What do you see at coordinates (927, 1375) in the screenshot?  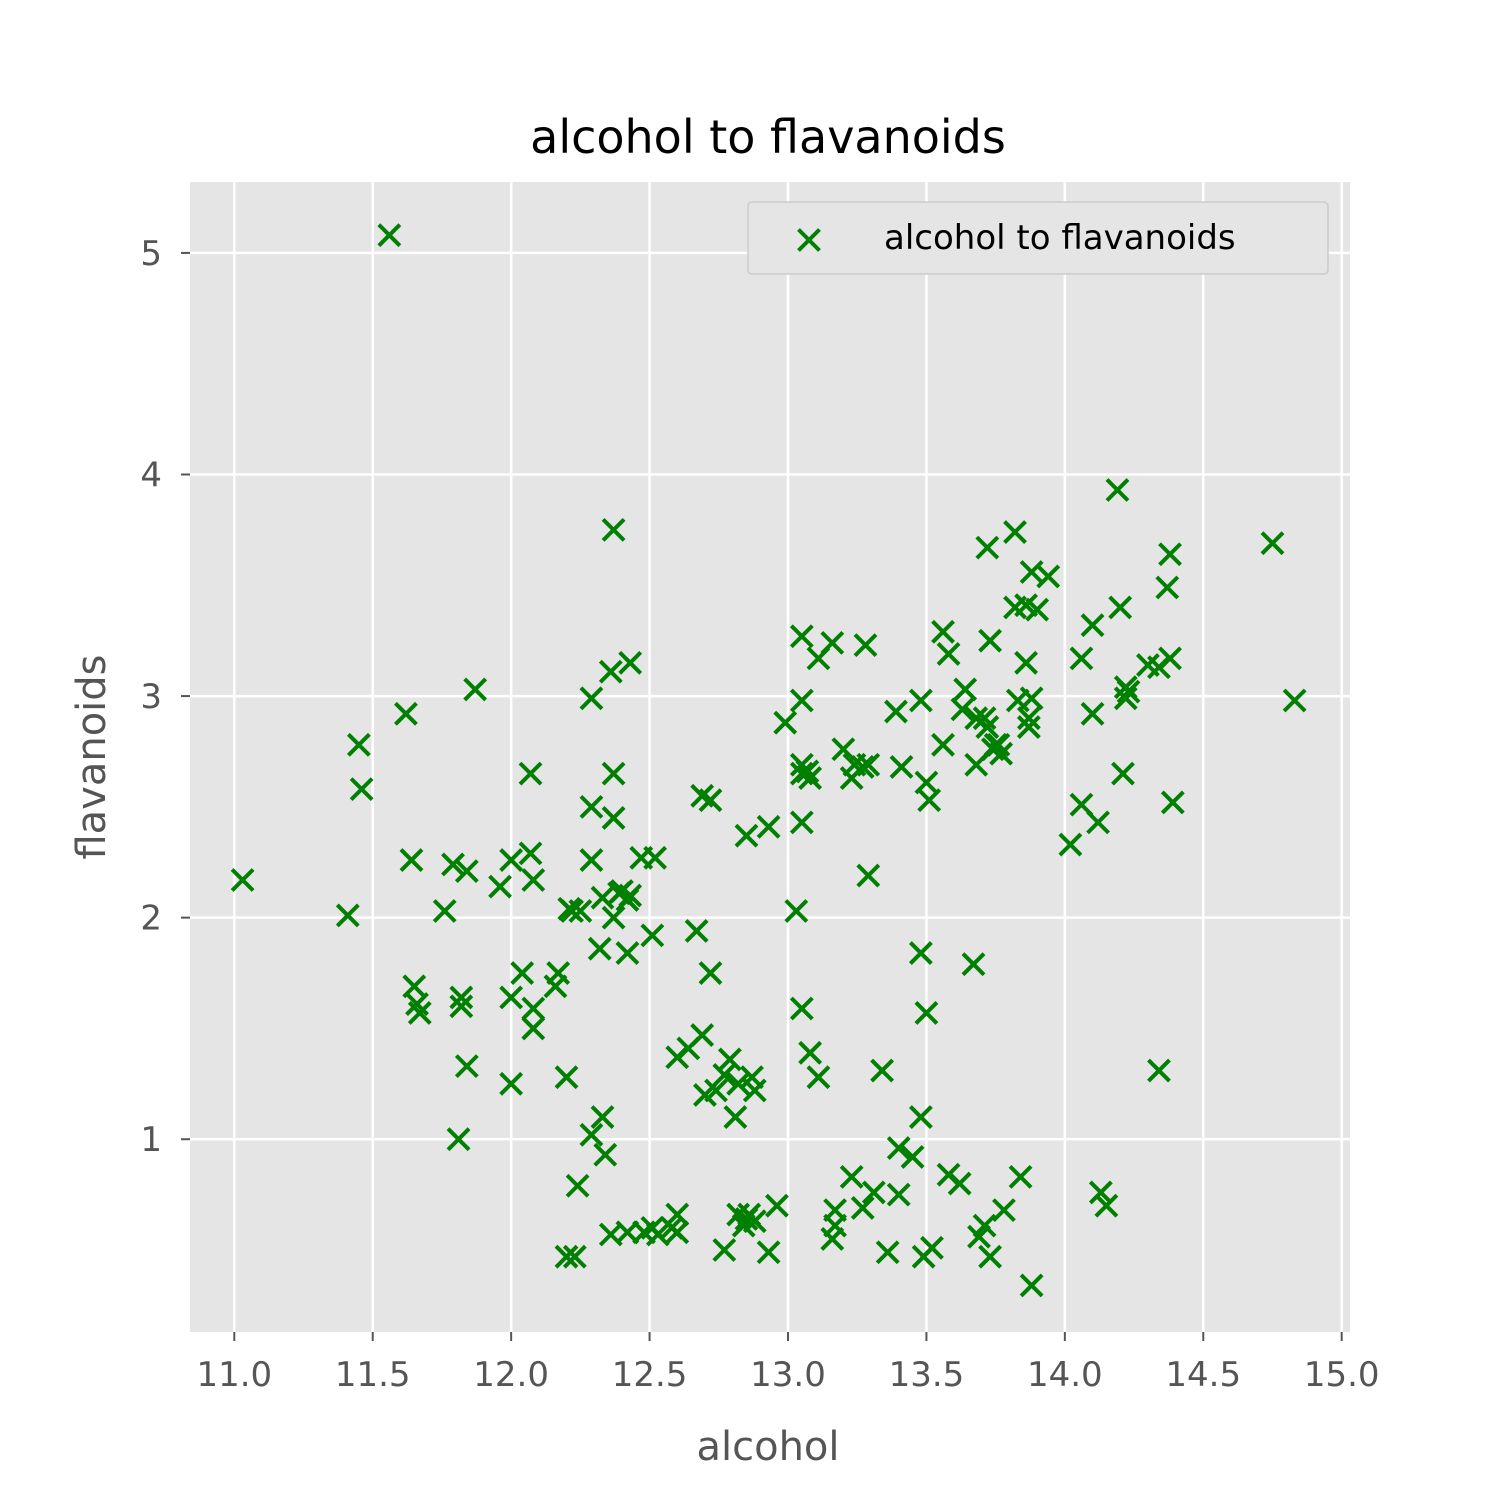 I see `x-tick-label: 13.5` at bounding box center [927, 1375].